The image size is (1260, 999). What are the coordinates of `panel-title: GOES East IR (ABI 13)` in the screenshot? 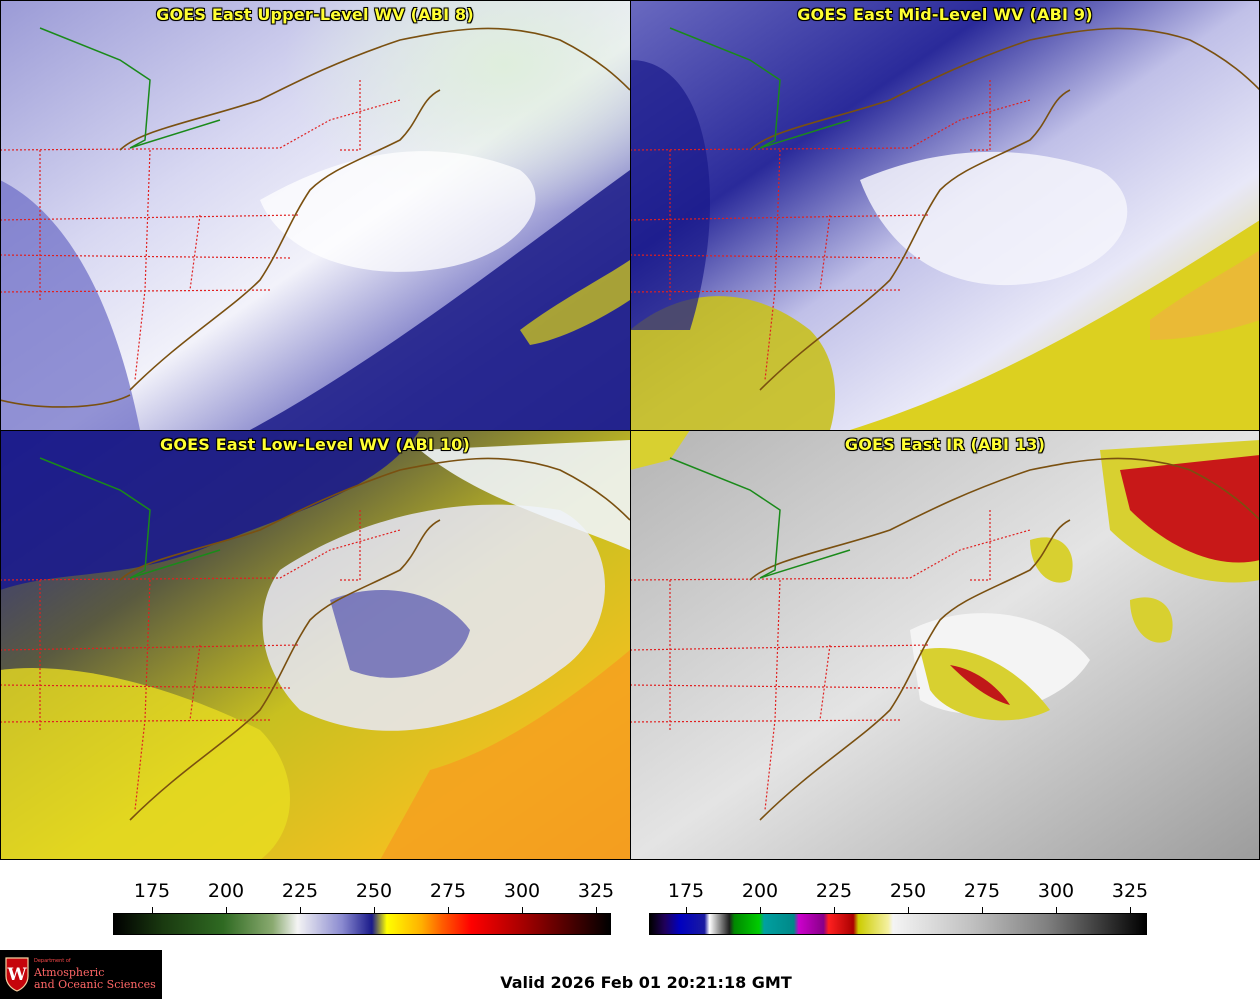 It's located at (945, 444).